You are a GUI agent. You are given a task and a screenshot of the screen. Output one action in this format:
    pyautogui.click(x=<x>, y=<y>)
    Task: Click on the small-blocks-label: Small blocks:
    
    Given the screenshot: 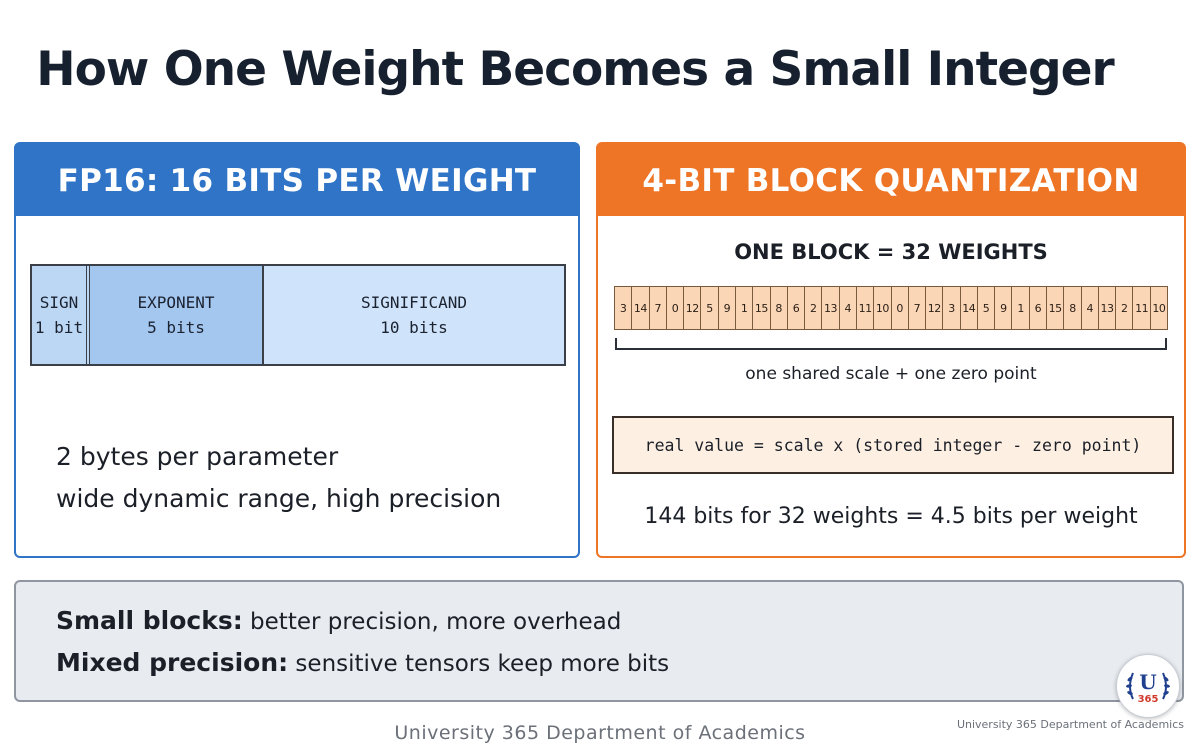 What is the action you would take?
    pyautogui.click(x=149, y=620)
    